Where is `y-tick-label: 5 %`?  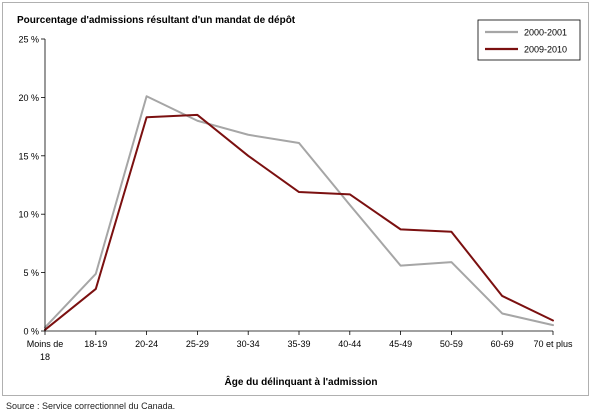
y-tick-label: 5 % is located at coordinates (31, 273).